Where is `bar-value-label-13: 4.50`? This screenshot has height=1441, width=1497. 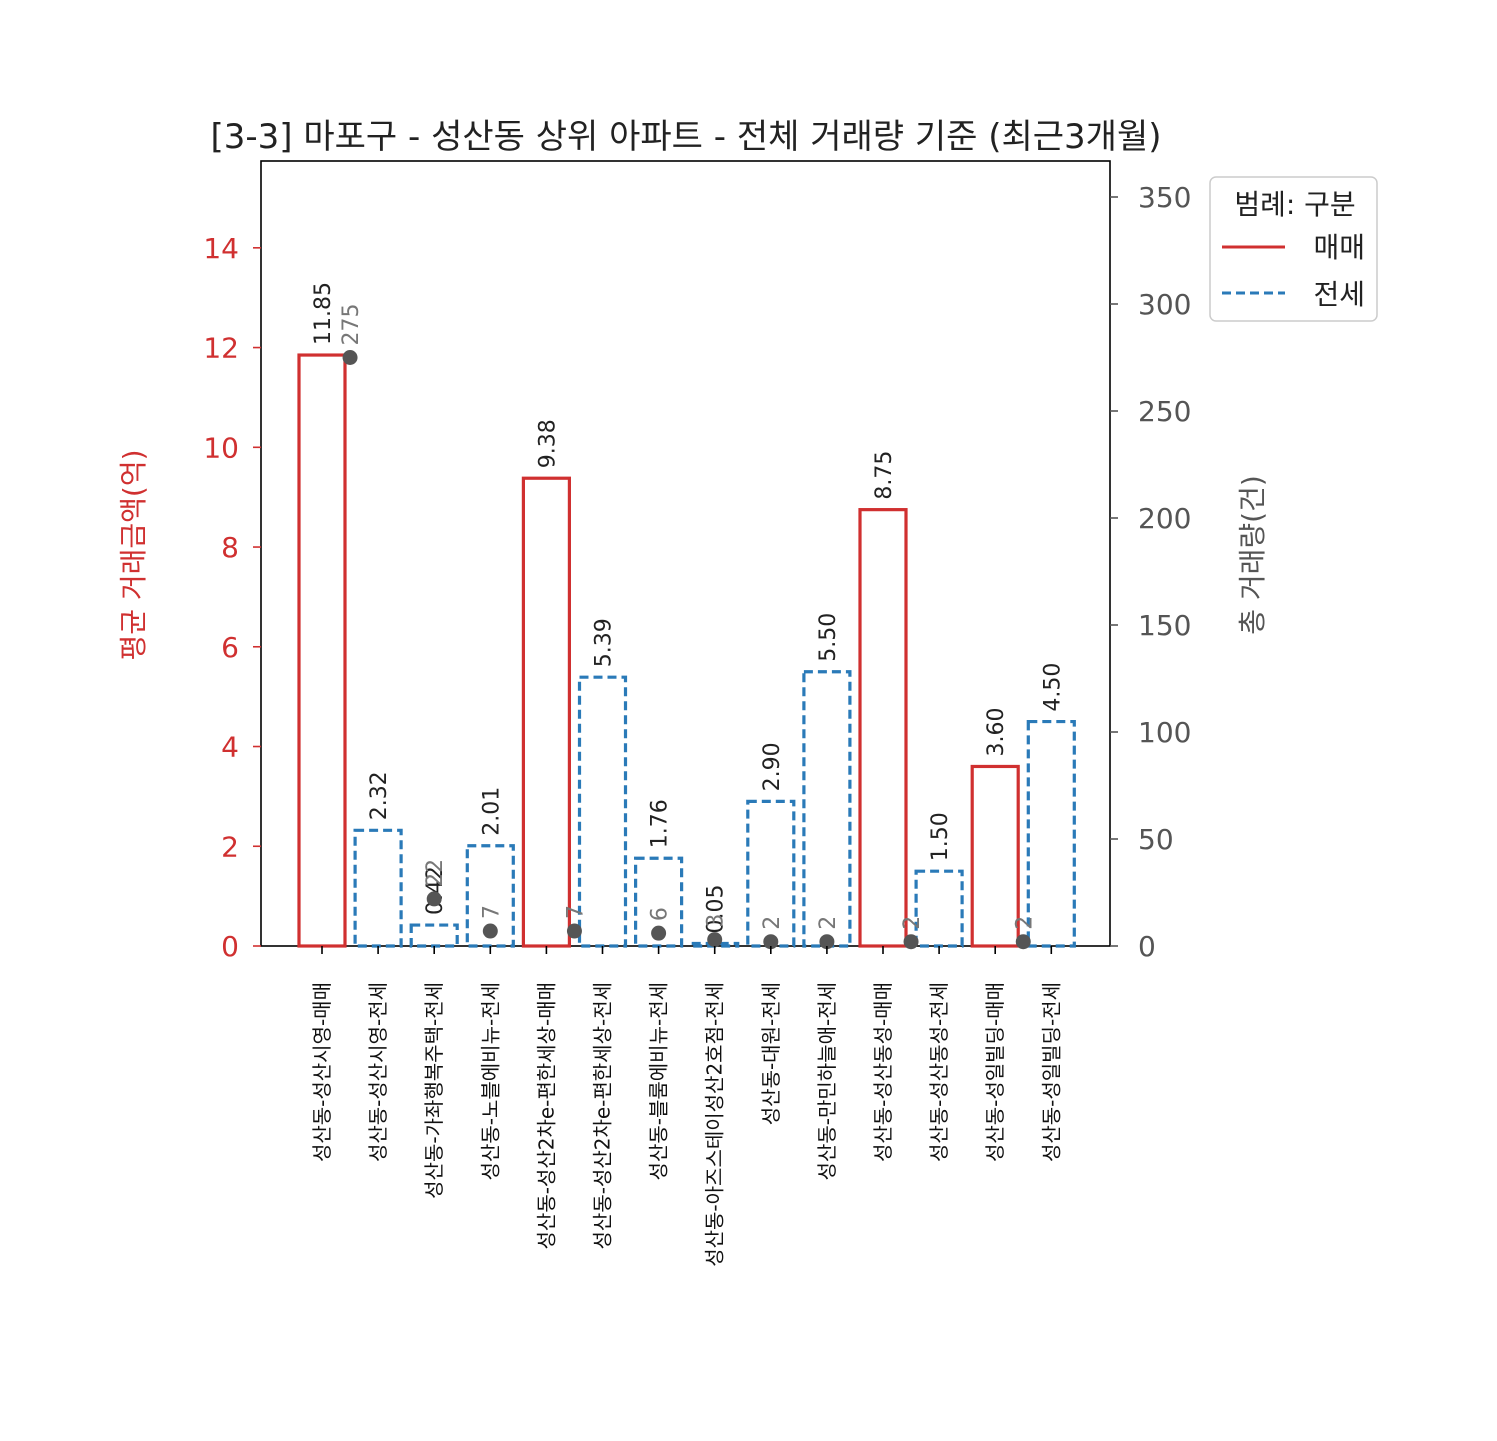
bar-value-label-13: 4.50 is located at coordinates (1052, 687).